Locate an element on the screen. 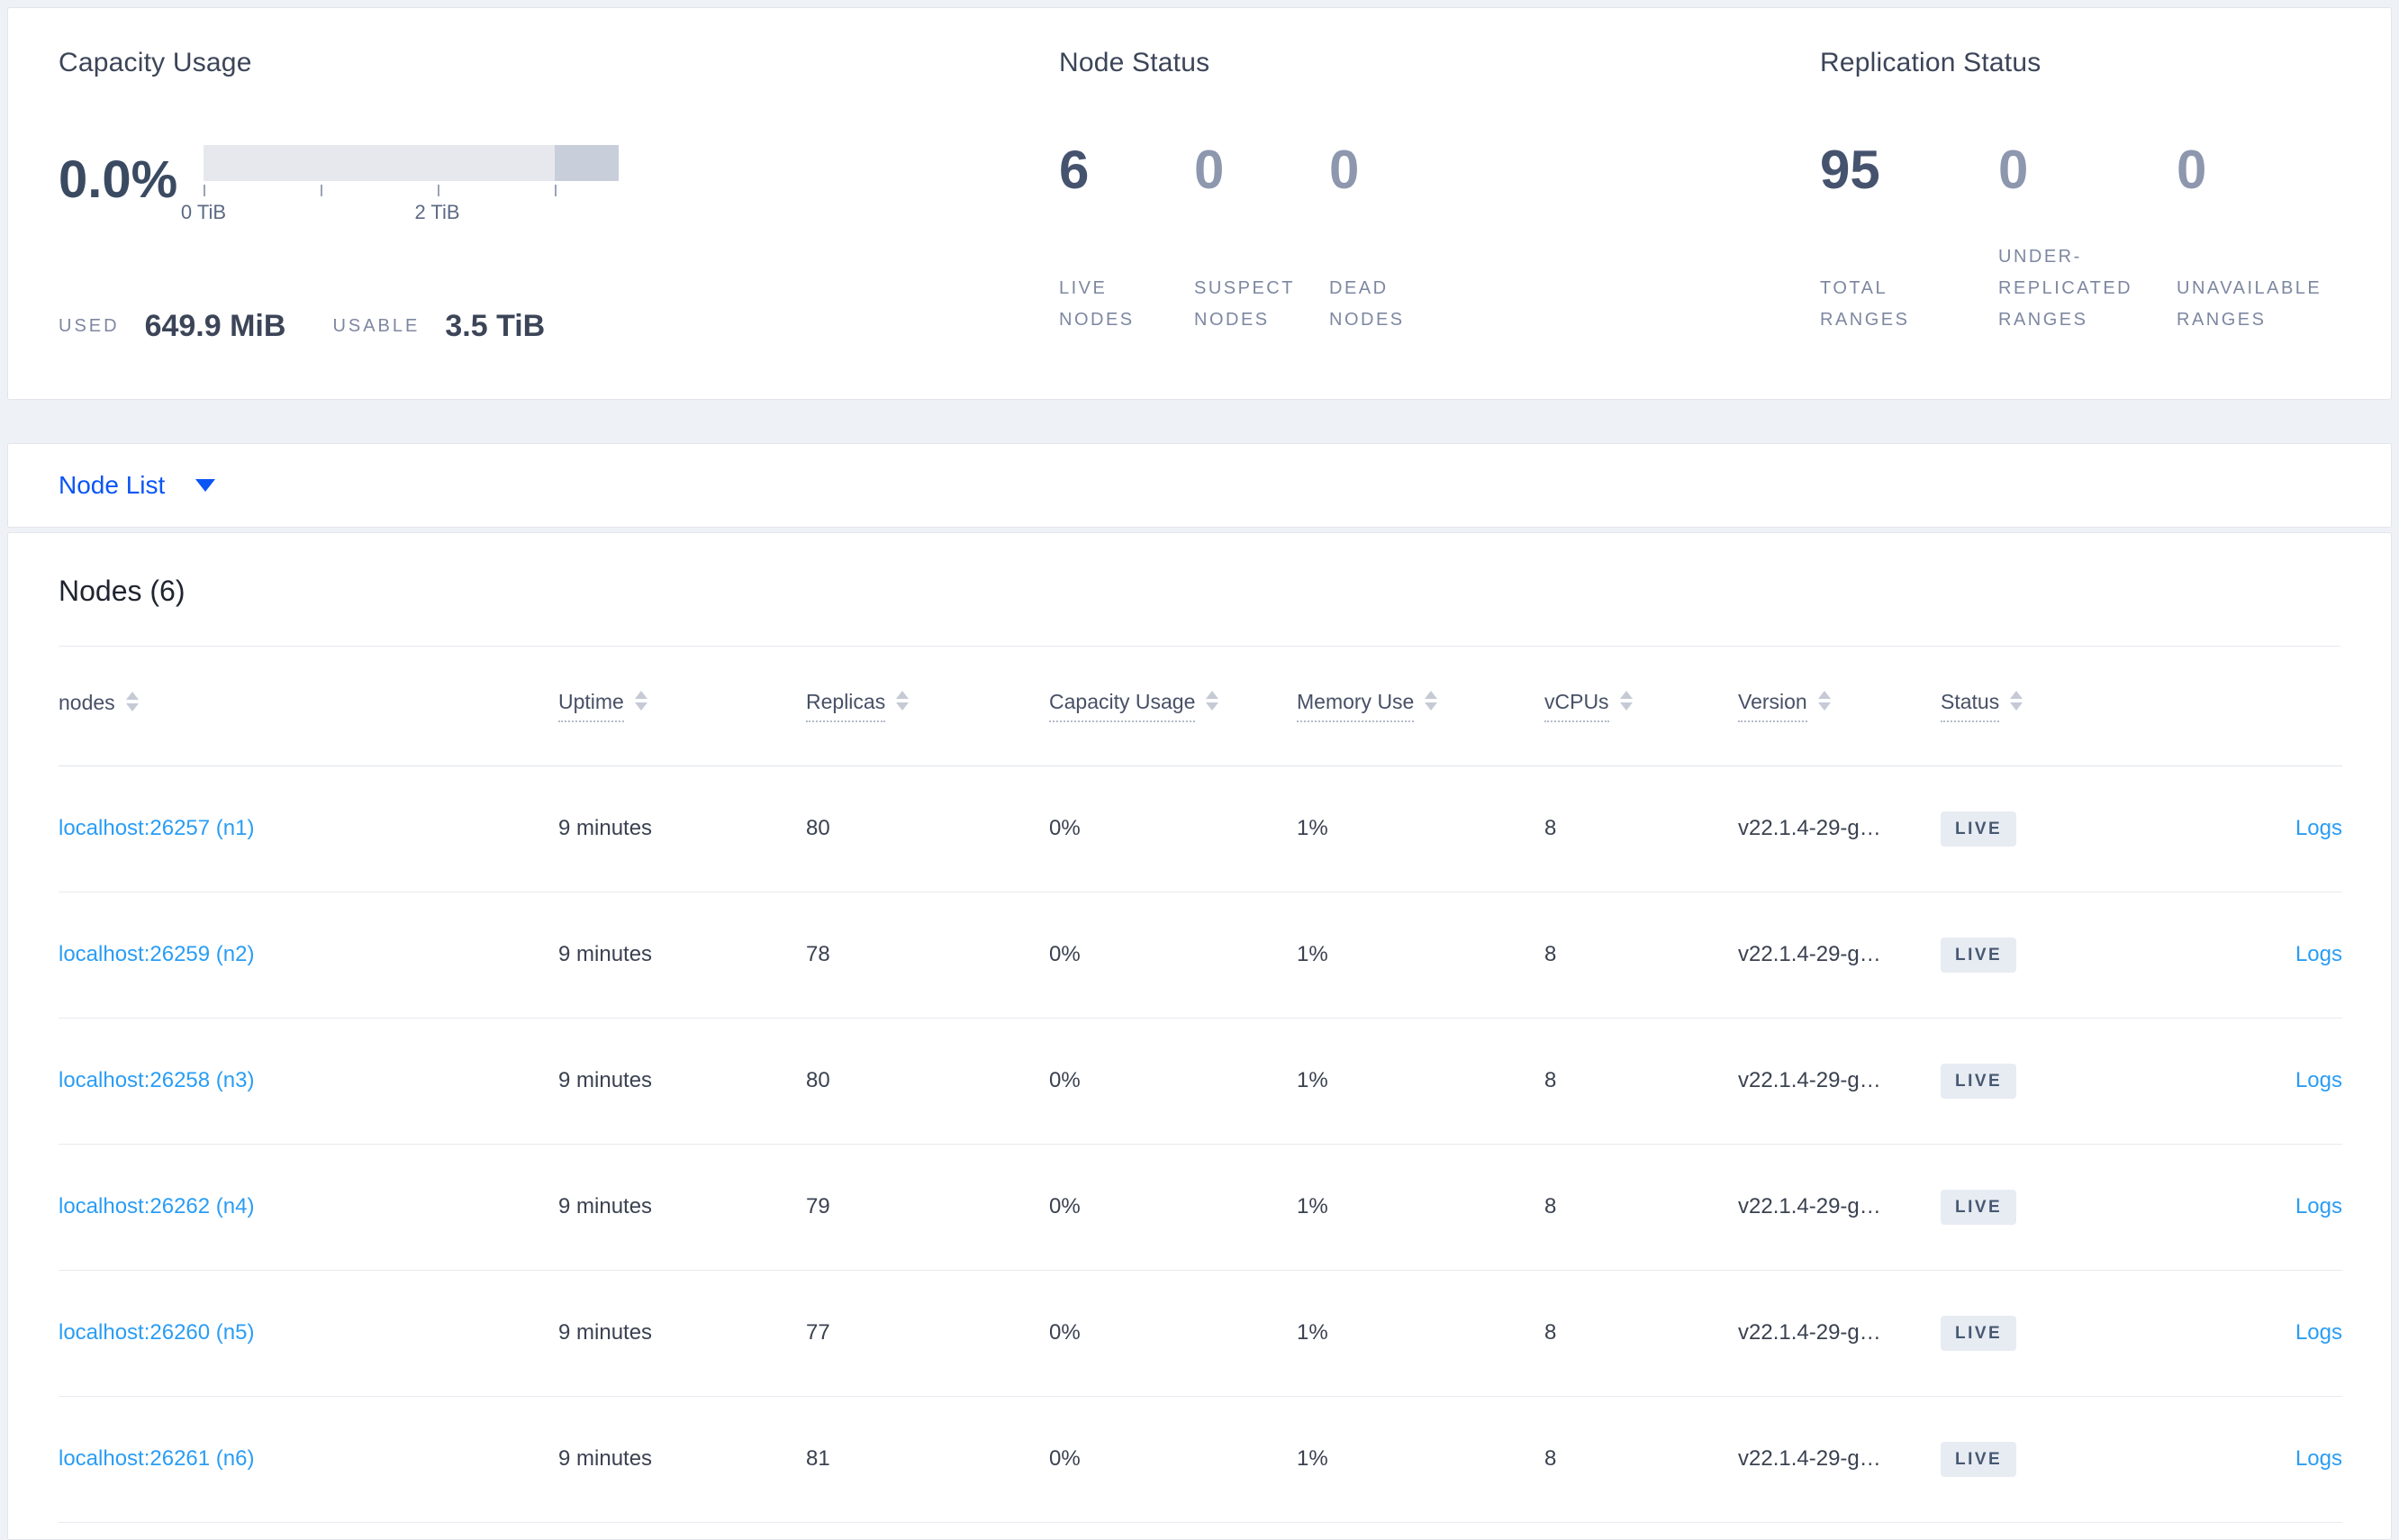  stat-live-nodes: 6 LIVE NODES is located at coordinates (1126, 240).